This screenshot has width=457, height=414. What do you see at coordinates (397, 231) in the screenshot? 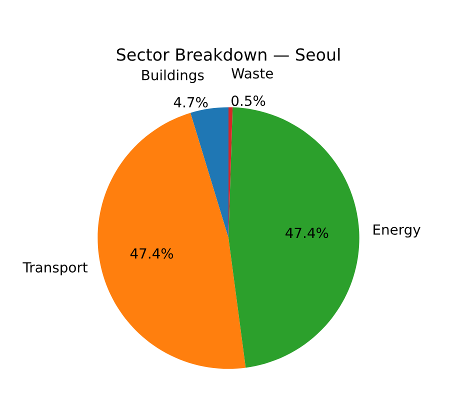
I see `slice-label: Energy` at bounding box center [397, 231].